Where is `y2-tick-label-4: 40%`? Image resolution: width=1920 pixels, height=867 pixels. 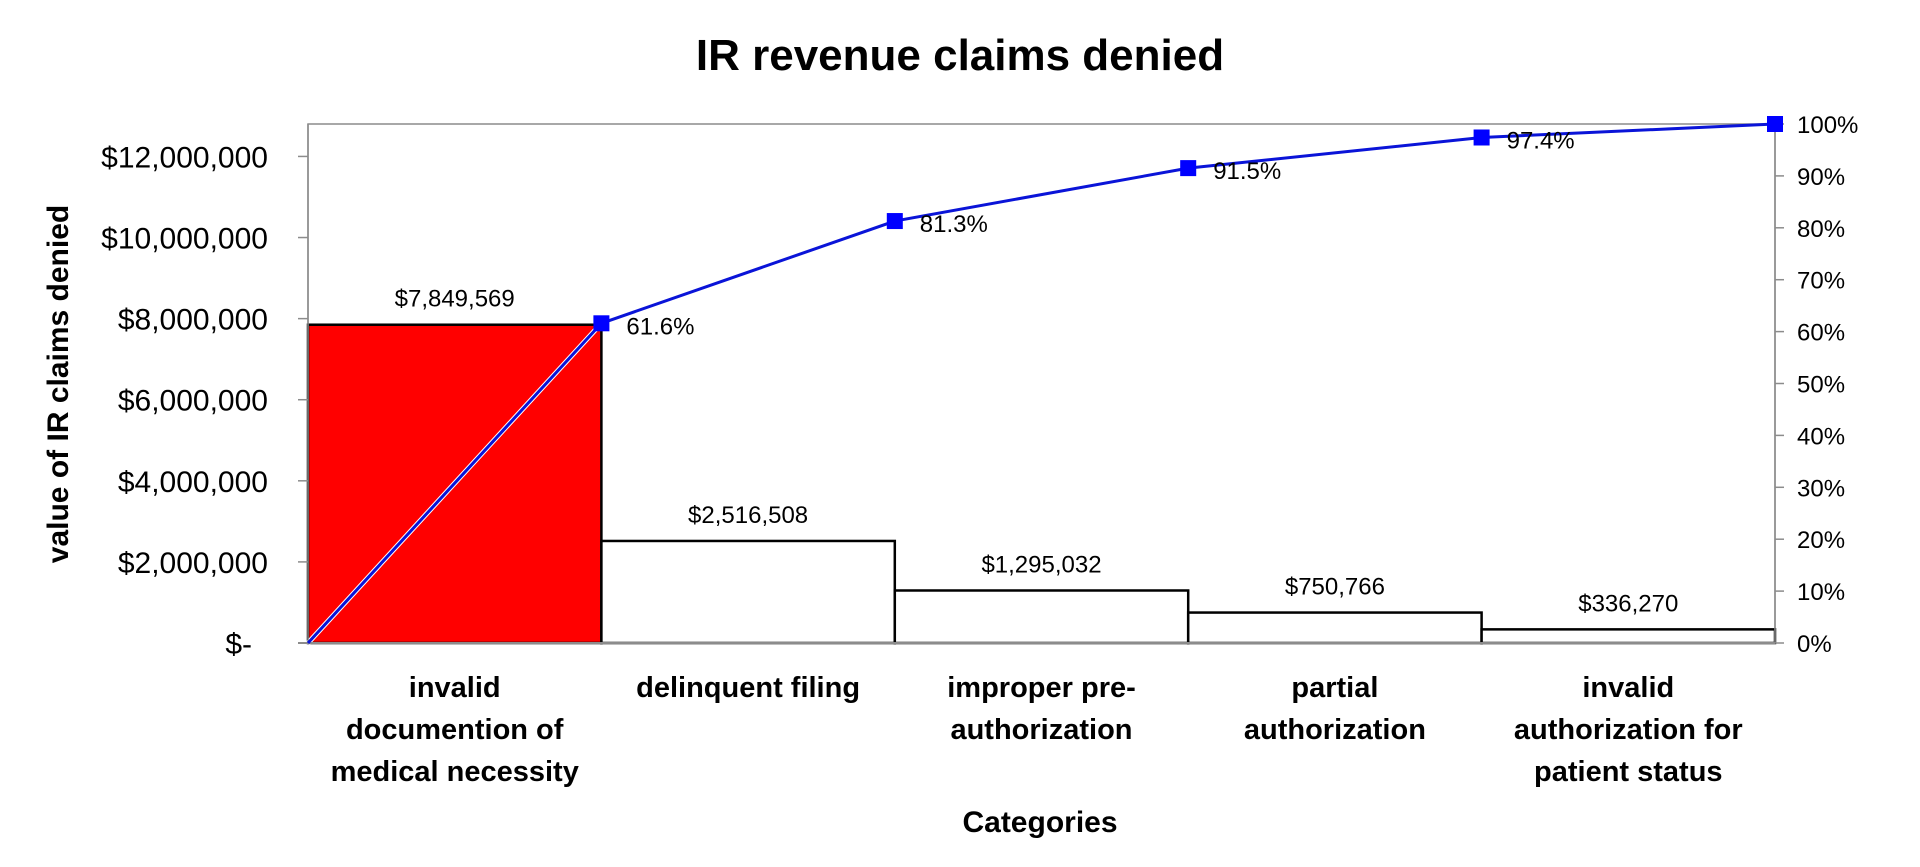 y2-tick-label-4: 40% is located at coordinates (1821, 436).